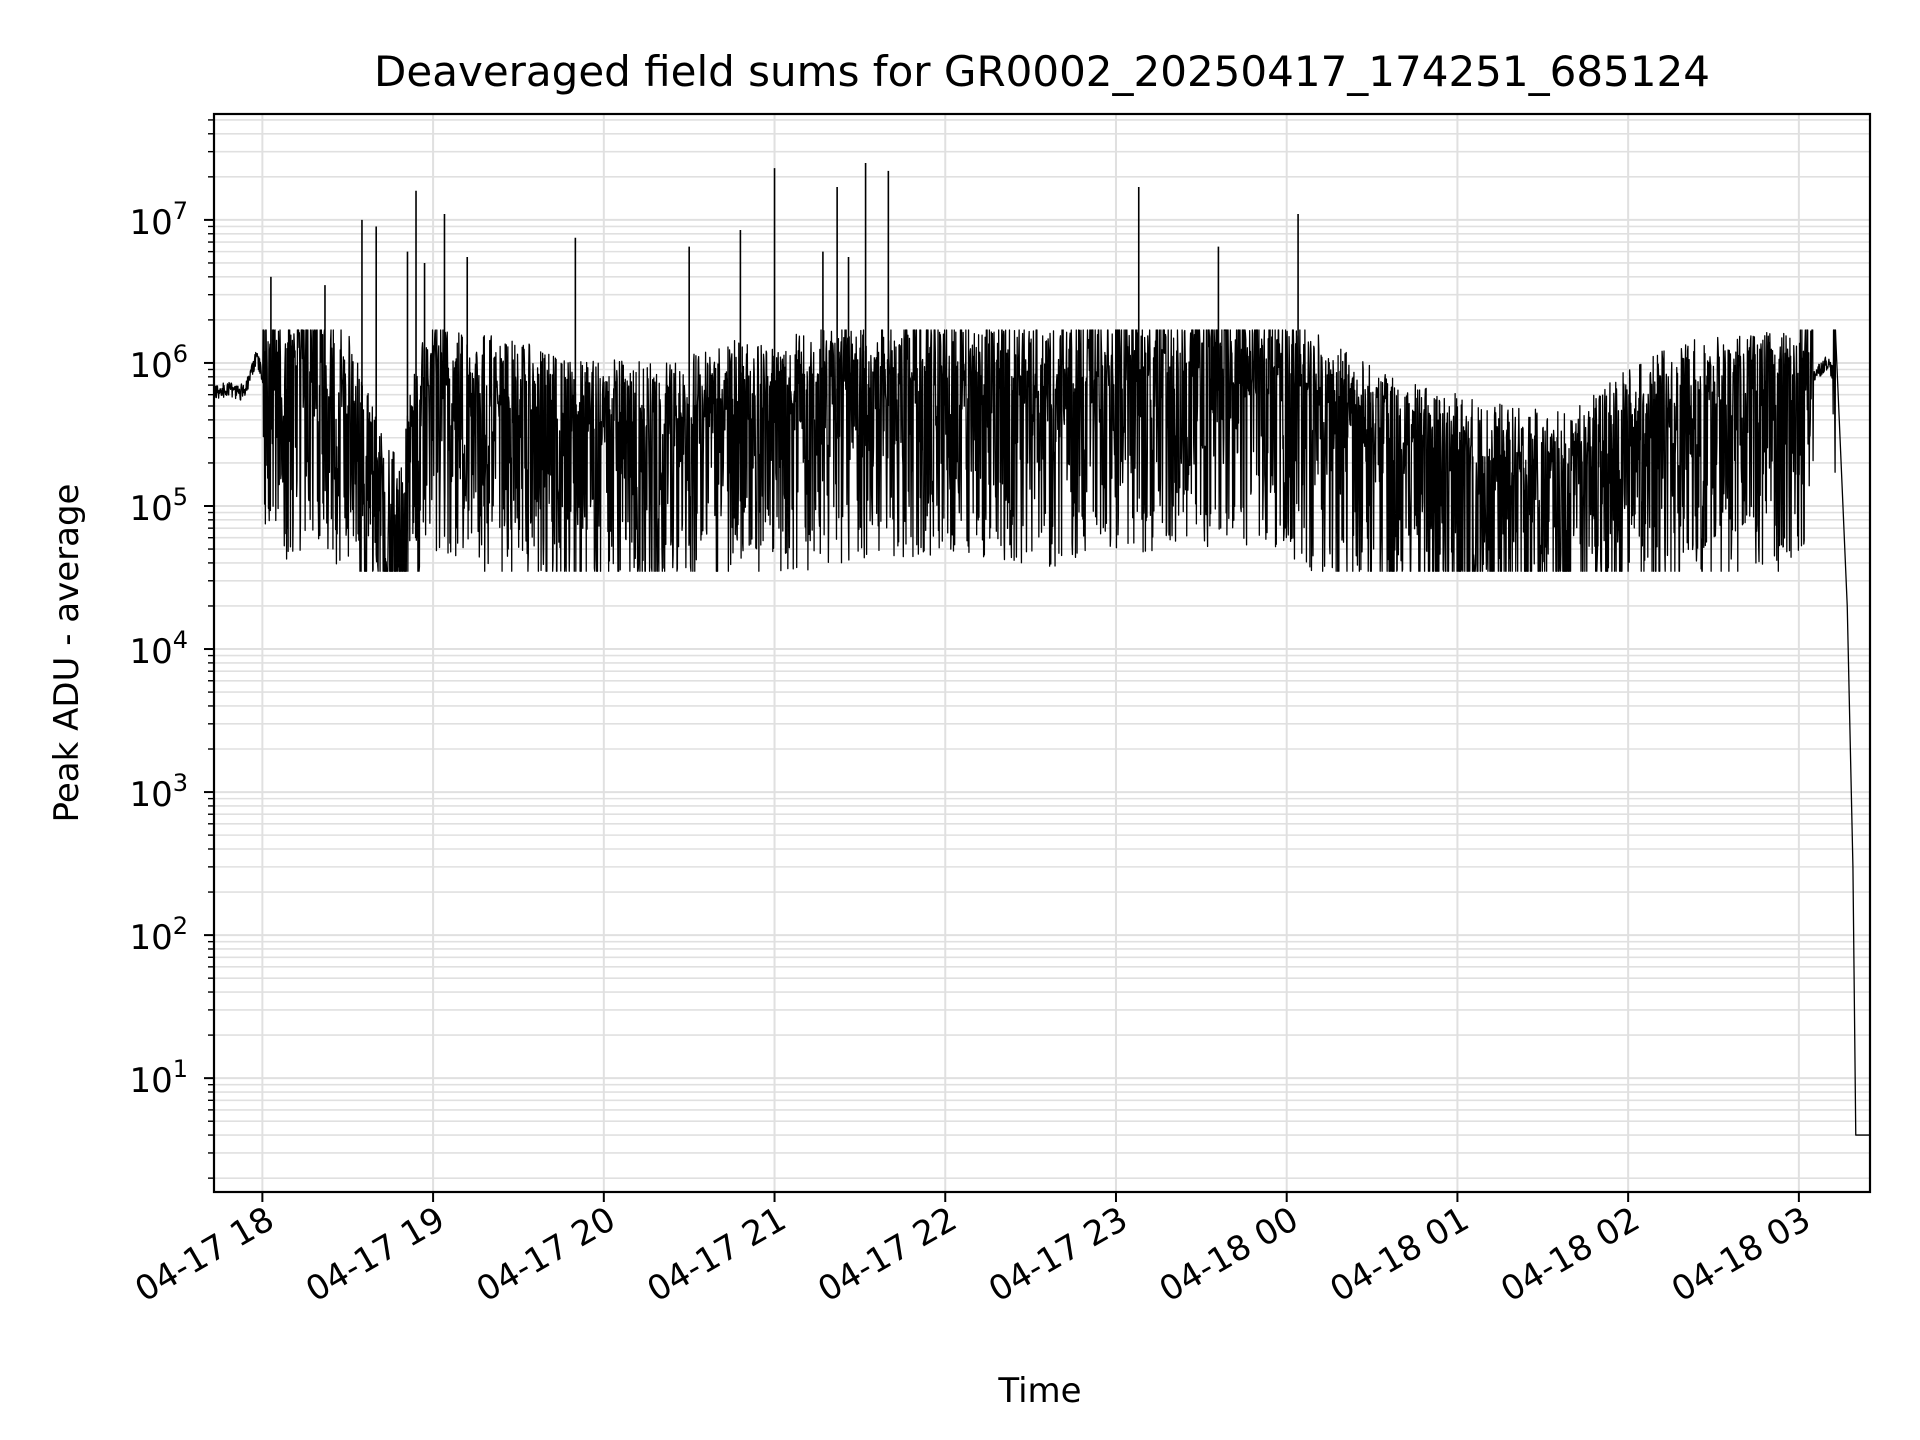  What do you see at coordinates (1039, 1391) in the screenshot?
I see `x-axis-title: Time` at bounding box center [1039, 1391].